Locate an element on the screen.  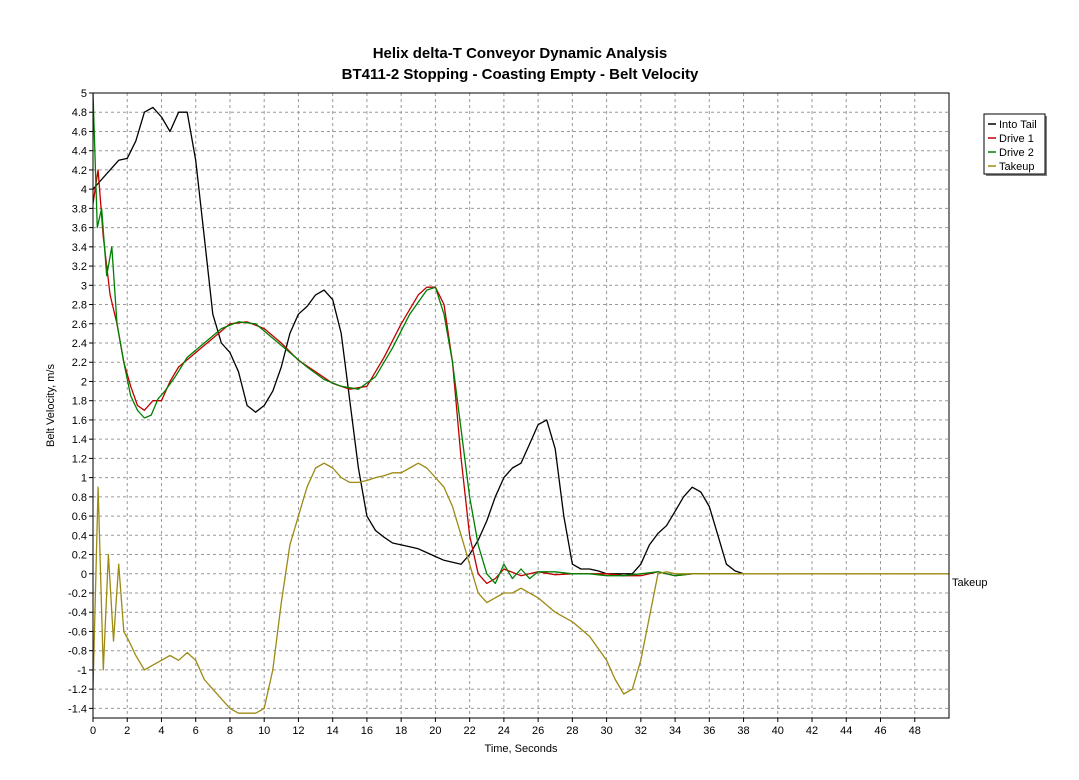
y-tick-label: -0.4 is located at coordinates (77, 613).